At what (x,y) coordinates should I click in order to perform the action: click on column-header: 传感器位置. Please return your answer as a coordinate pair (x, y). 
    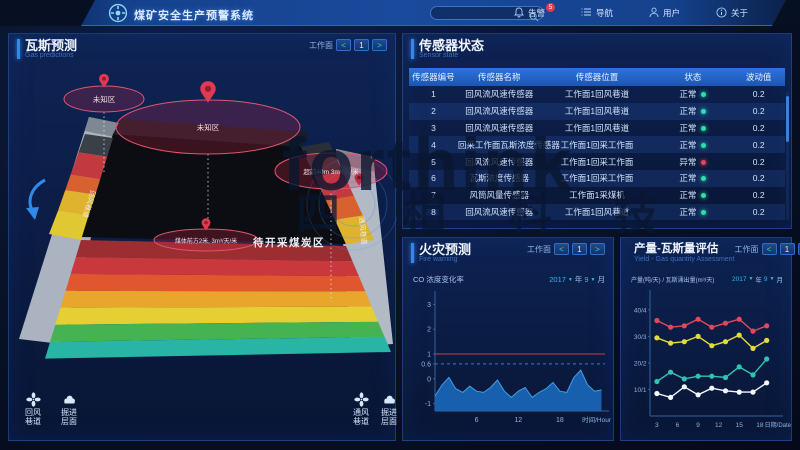
    Looking at the image, I should click on (597, 77).